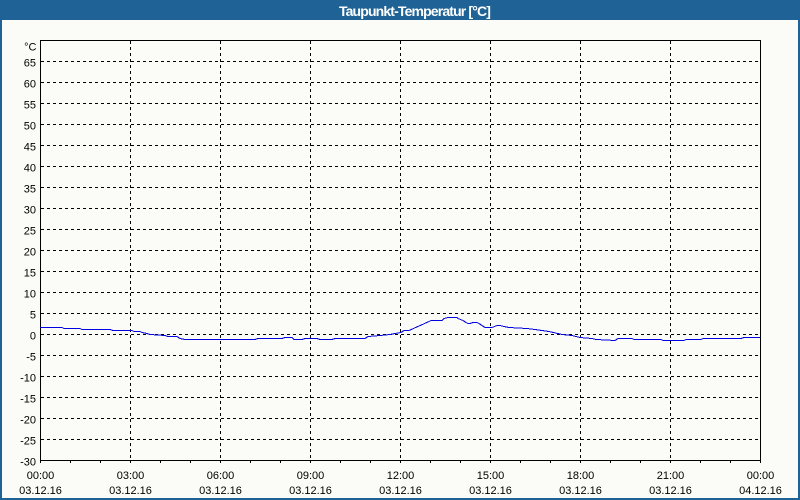  Describe the element at coordinates (221, 476) in the screenshot. I see `svg-text: 06:00` at that location.